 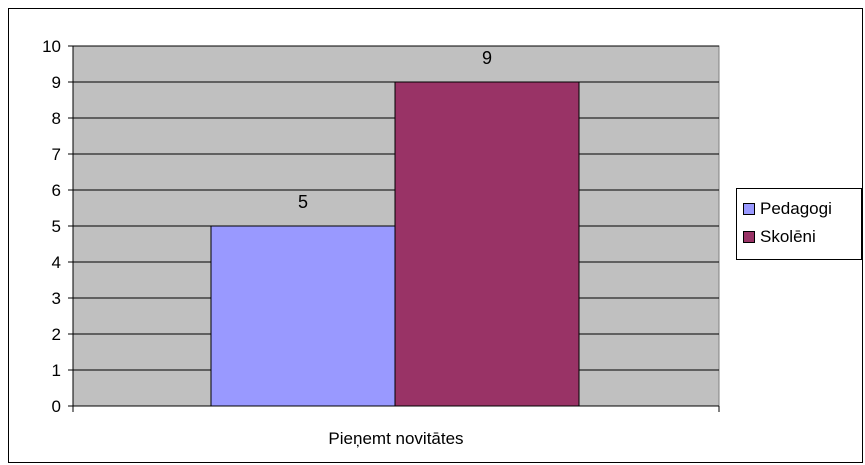 What do you see at coordinates (788, 236) in the screenshot?
I see `legend-label-skoleni: Skolēni` at bounding box center [788, 236].